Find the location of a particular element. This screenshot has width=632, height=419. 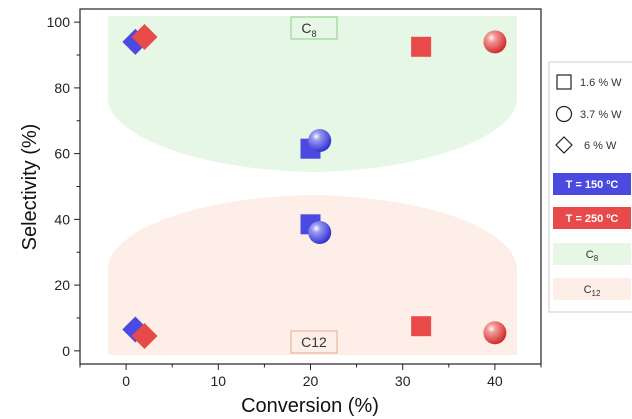

legend-box-c8 is located at coordinates (592, 254).